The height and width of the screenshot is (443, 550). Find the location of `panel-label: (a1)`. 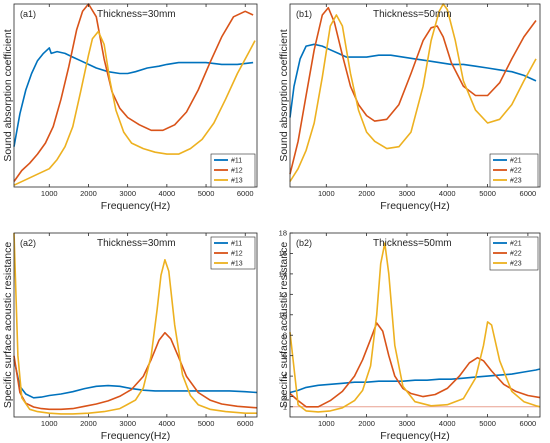

panel-label: (a1) is located at coordinates (28, 14).